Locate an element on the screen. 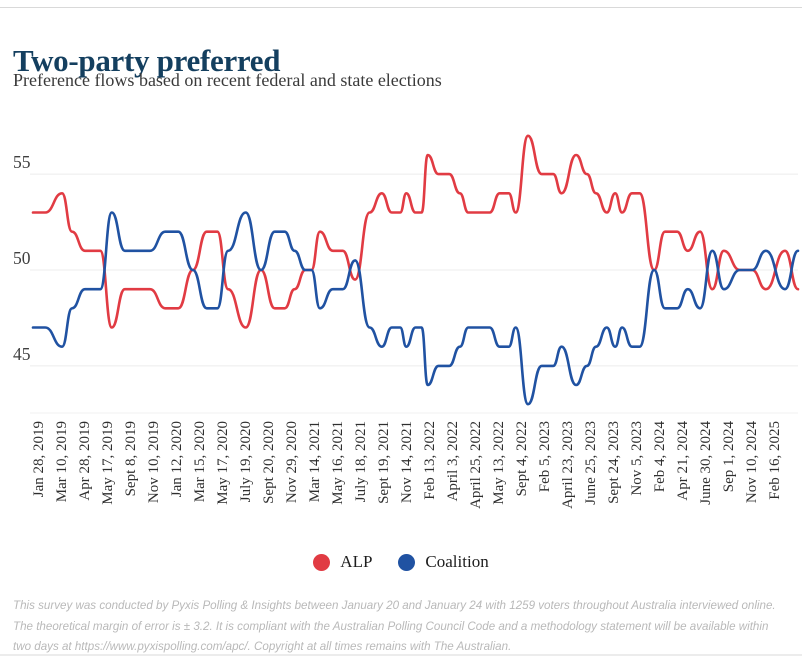 The height and width of the screenshot is (665, 802). legend-item-alp: ALP is located at coordinates (342, 562).